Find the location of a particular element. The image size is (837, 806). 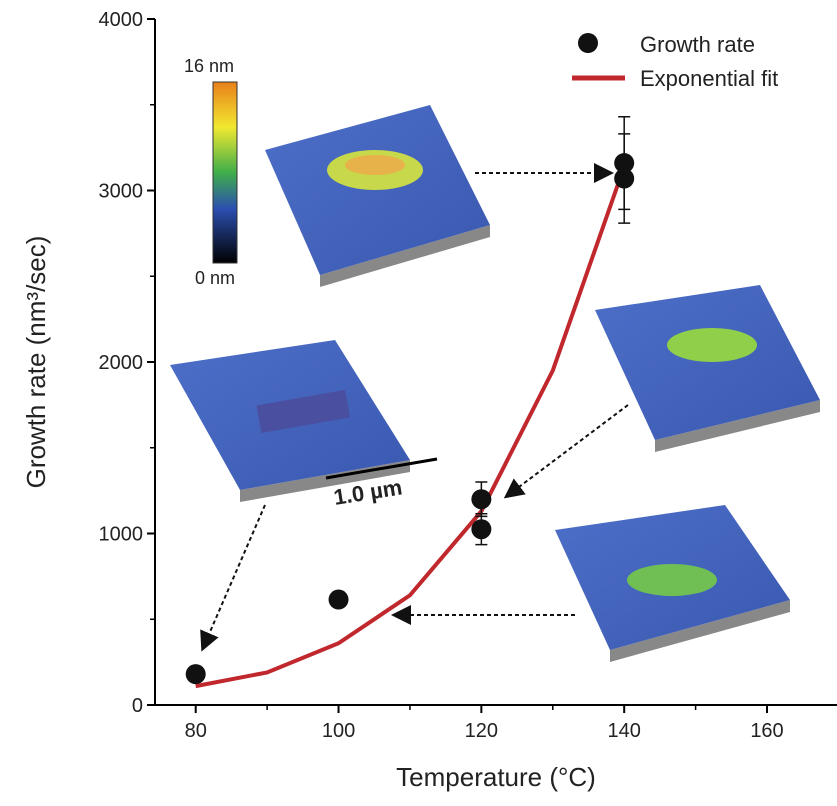

legend-label: Growth rate is located at coordinates (697, 44).